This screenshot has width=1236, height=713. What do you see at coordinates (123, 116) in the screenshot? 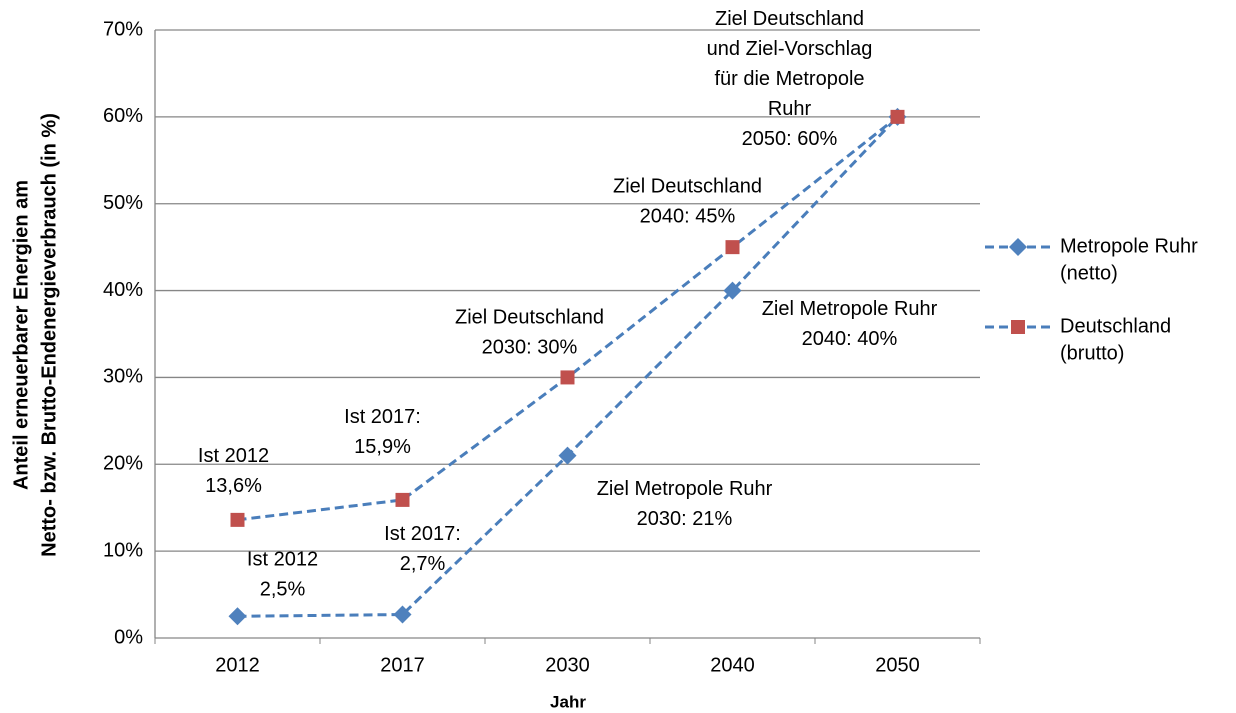
I see `y-tick-label: 60%` at bounding box center [123, 116].